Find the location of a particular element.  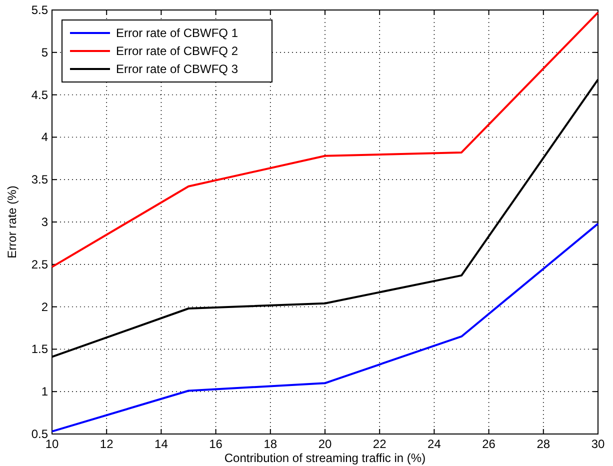

y-tick-label: 1.5 is located at coordinates (39, 349).